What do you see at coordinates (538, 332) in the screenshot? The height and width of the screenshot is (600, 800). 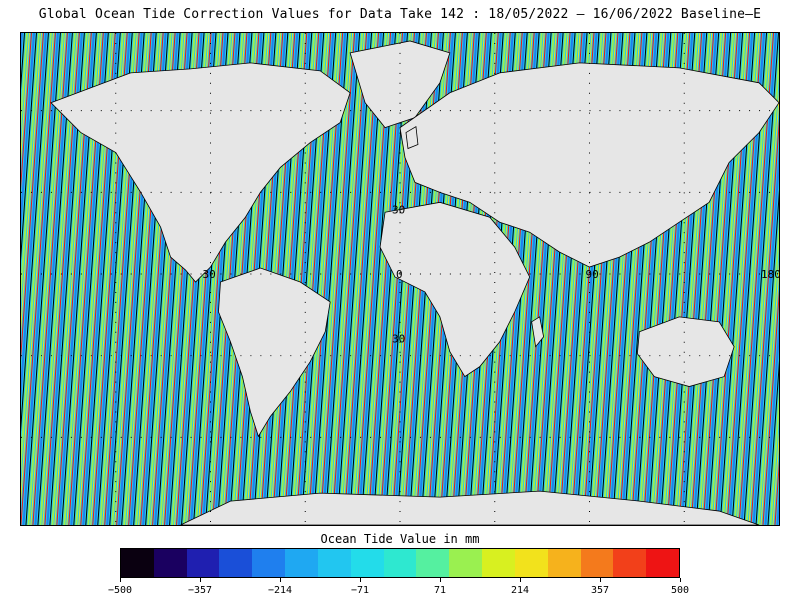 I see `madagascar` at bounding box center [538, 332].